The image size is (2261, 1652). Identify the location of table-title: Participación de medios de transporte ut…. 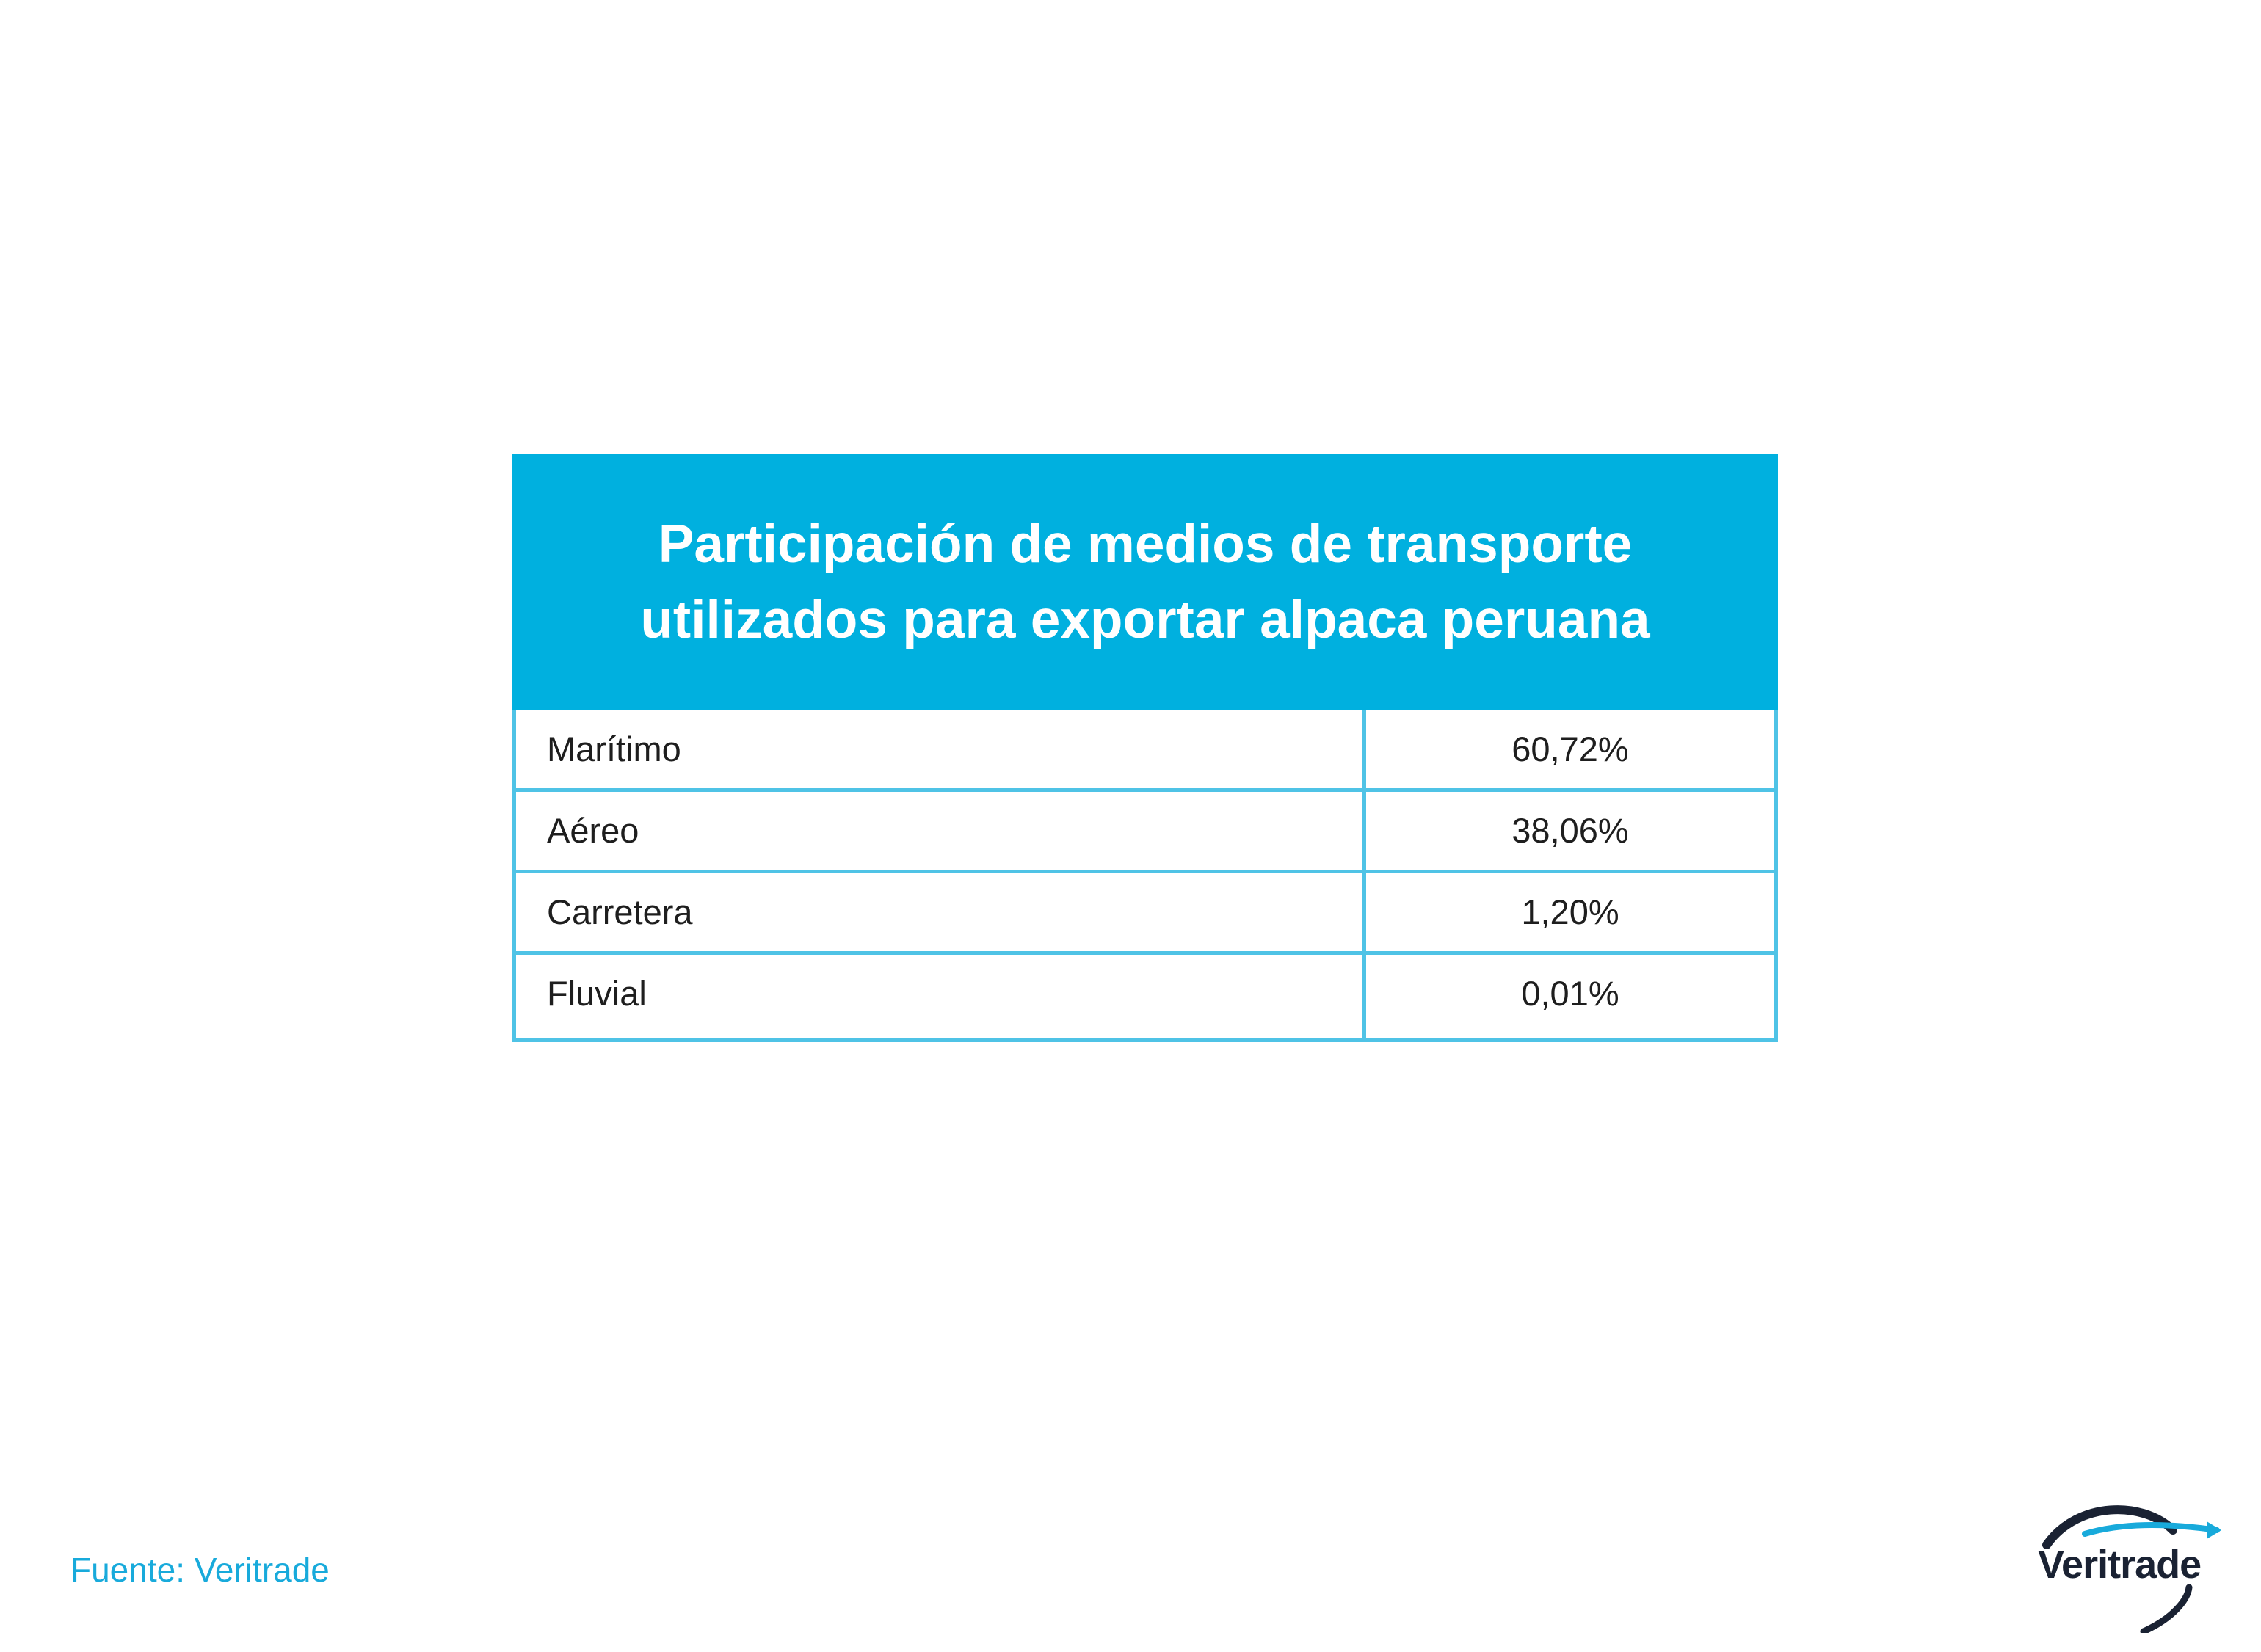
(1145, 581).